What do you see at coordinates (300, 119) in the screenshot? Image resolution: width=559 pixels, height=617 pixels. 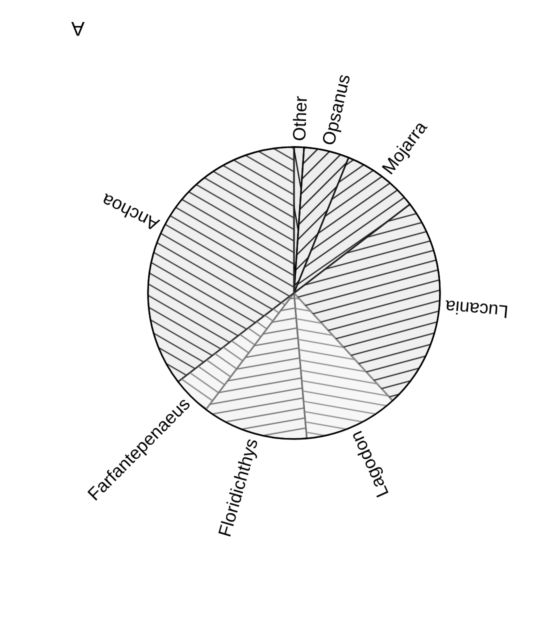 I see `slice-label: Other` at bounding box center [300, 119].